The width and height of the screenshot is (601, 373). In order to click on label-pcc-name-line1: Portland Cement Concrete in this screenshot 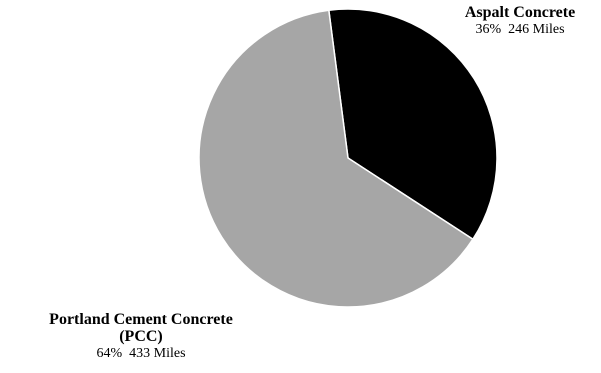, I will do `click(141, 319)`.